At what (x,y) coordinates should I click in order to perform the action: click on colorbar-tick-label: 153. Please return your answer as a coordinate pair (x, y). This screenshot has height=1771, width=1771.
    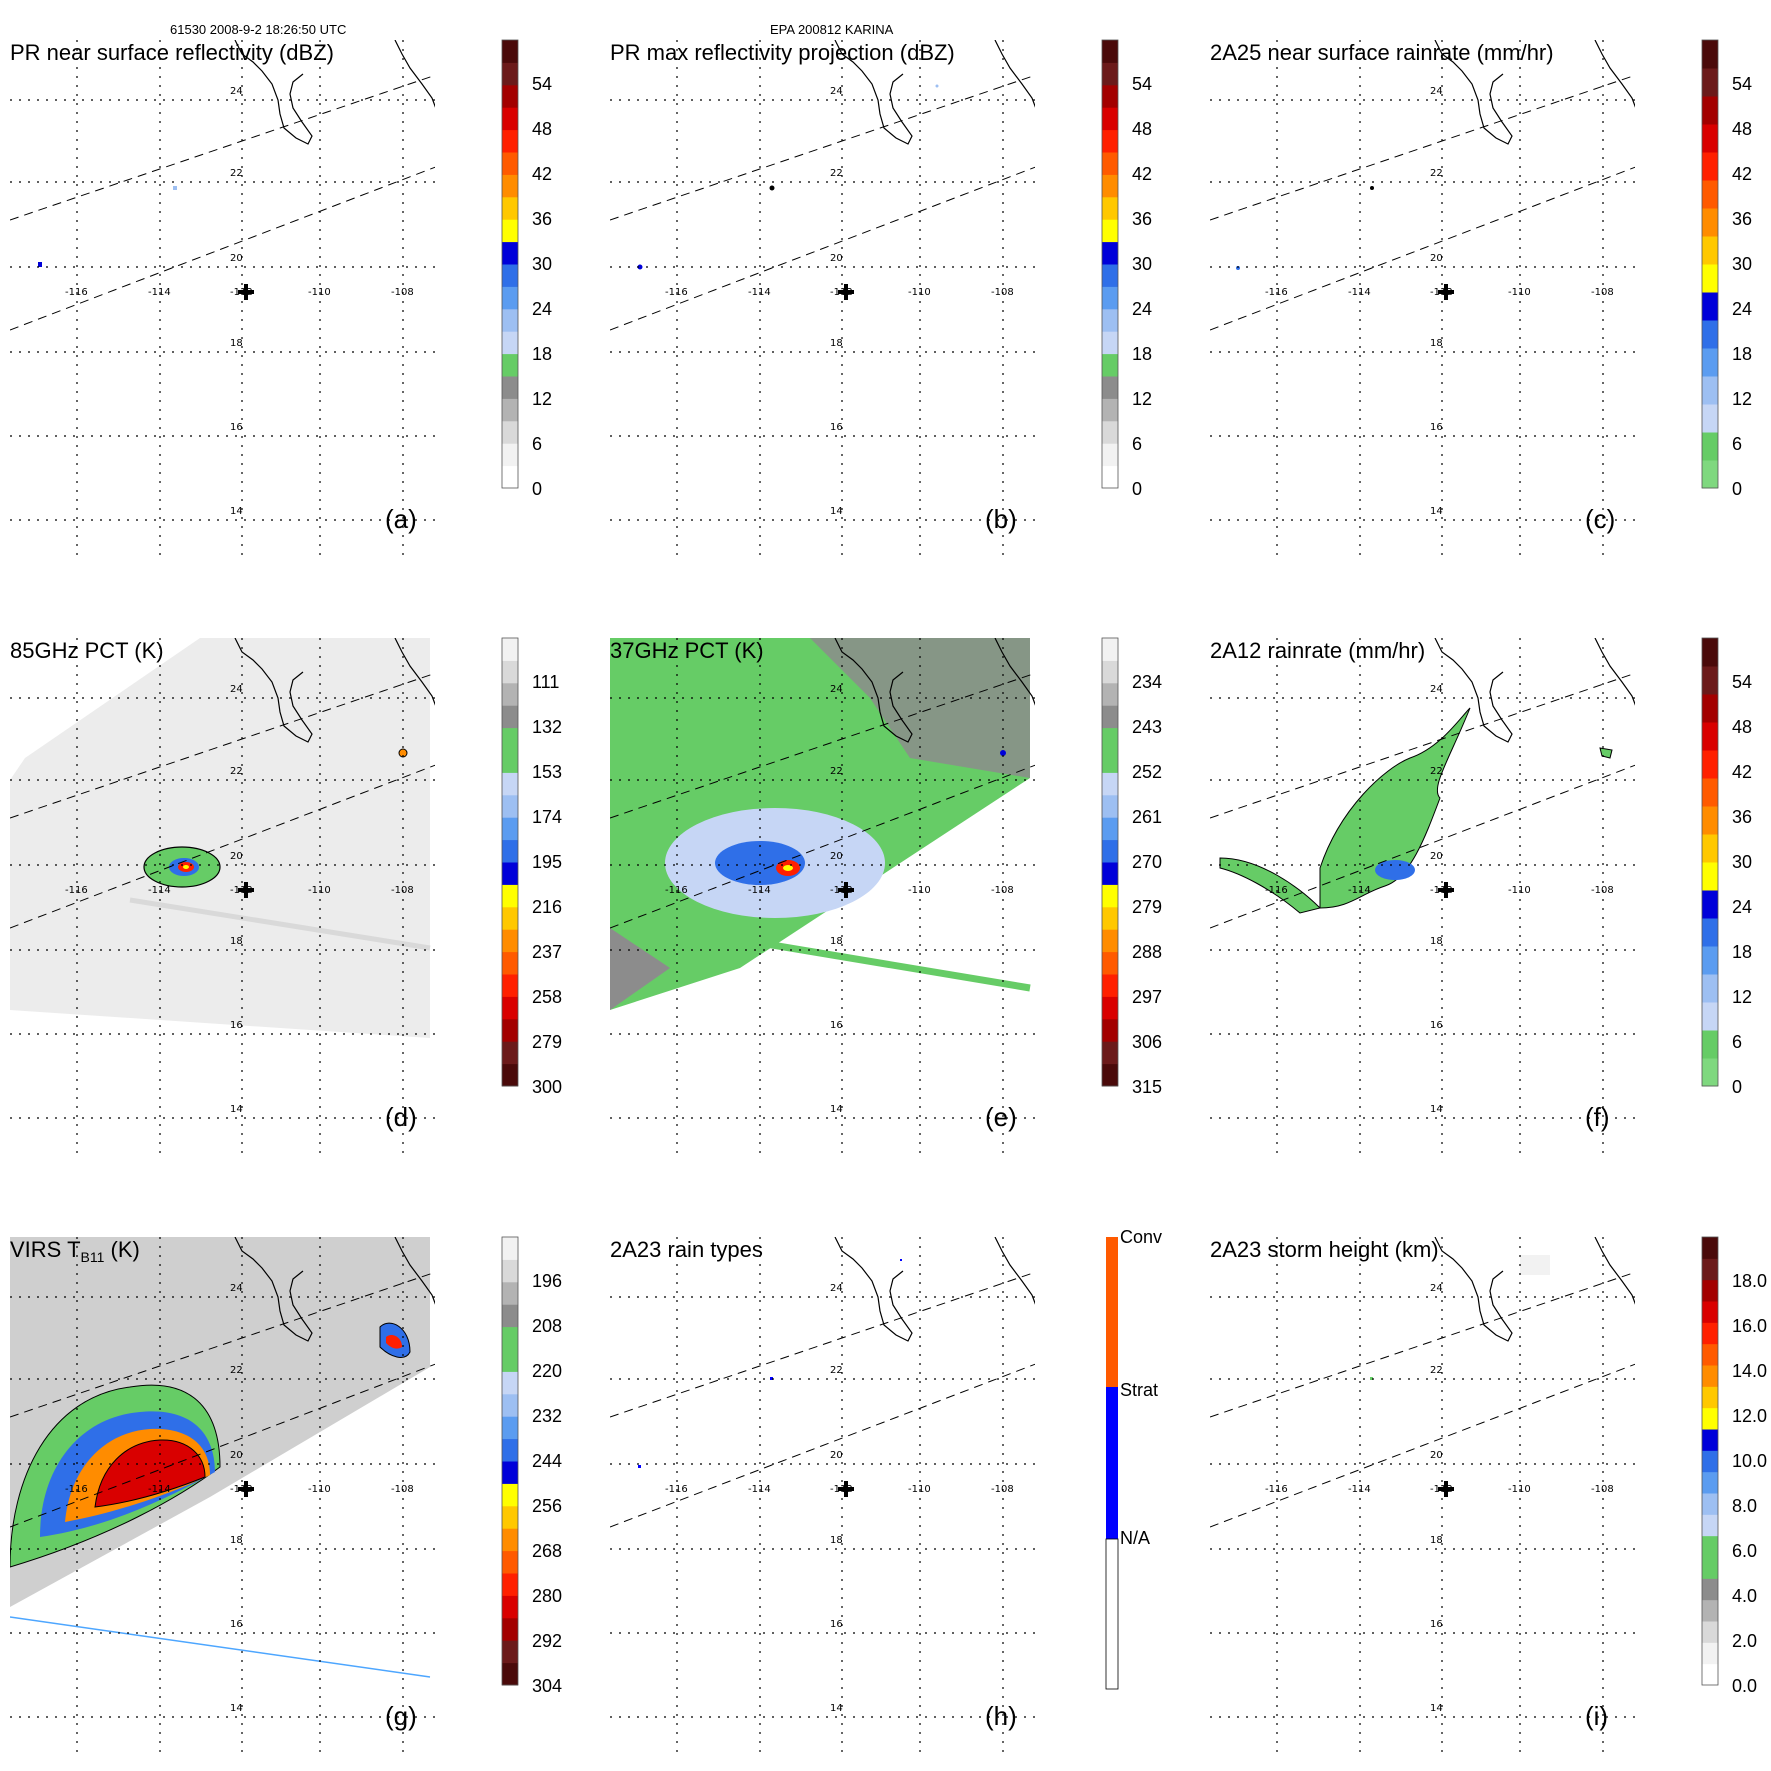
    Looking at the image, I should click on (547, 772).